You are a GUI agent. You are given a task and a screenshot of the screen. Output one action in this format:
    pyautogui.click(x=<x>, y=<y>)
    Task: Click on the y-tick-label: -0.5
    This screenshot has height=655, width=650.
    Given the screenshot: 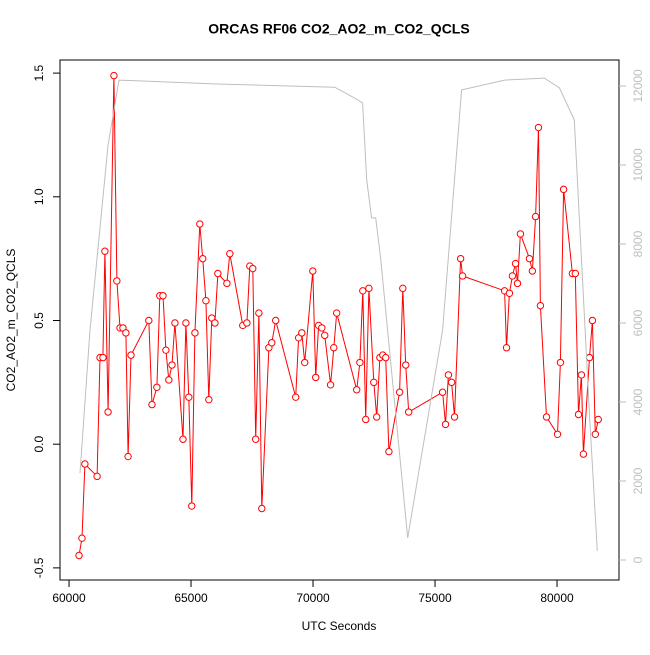 What is the action you would take?
    pyautogui.click(x=39, y=567)
    